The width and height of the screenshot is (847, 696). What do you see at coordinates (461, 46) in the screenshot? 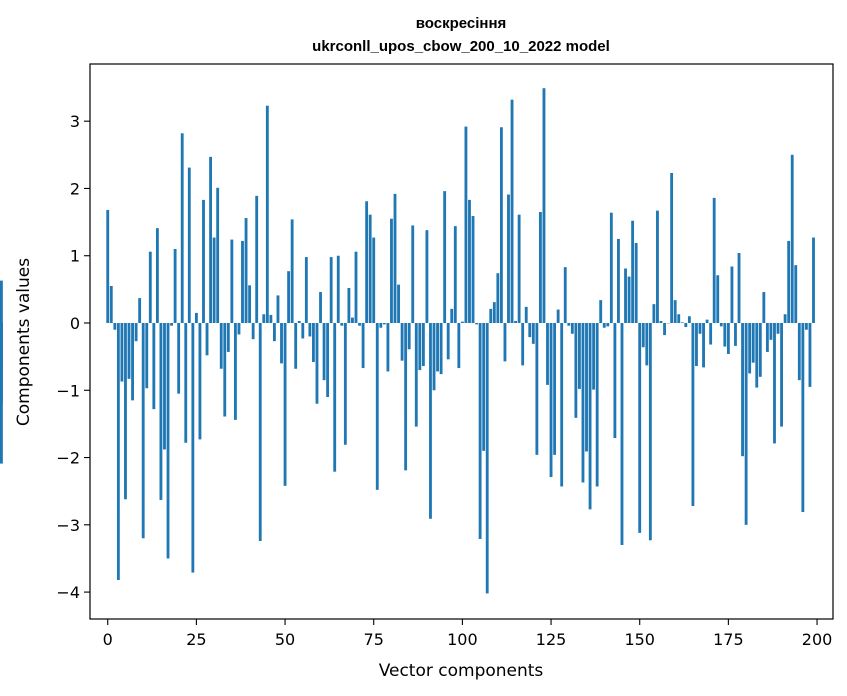
I see `chart-title-line-2: ukrconll_upos_cbow_200_10_2022 model` at bounding box center [461, 46].